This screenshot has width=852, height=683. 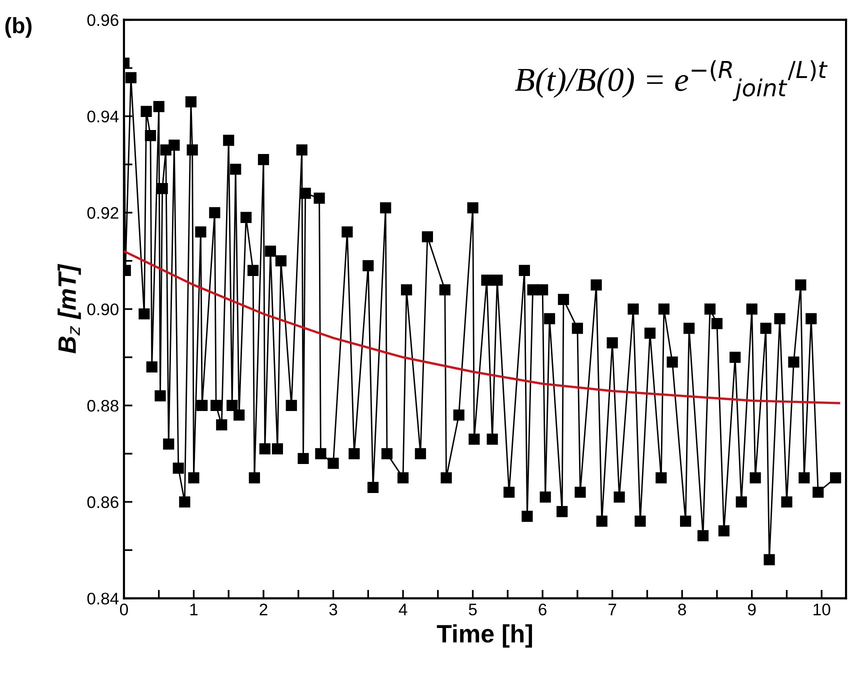 I want to click on chart-title: (b), so click(x=18, y=27).